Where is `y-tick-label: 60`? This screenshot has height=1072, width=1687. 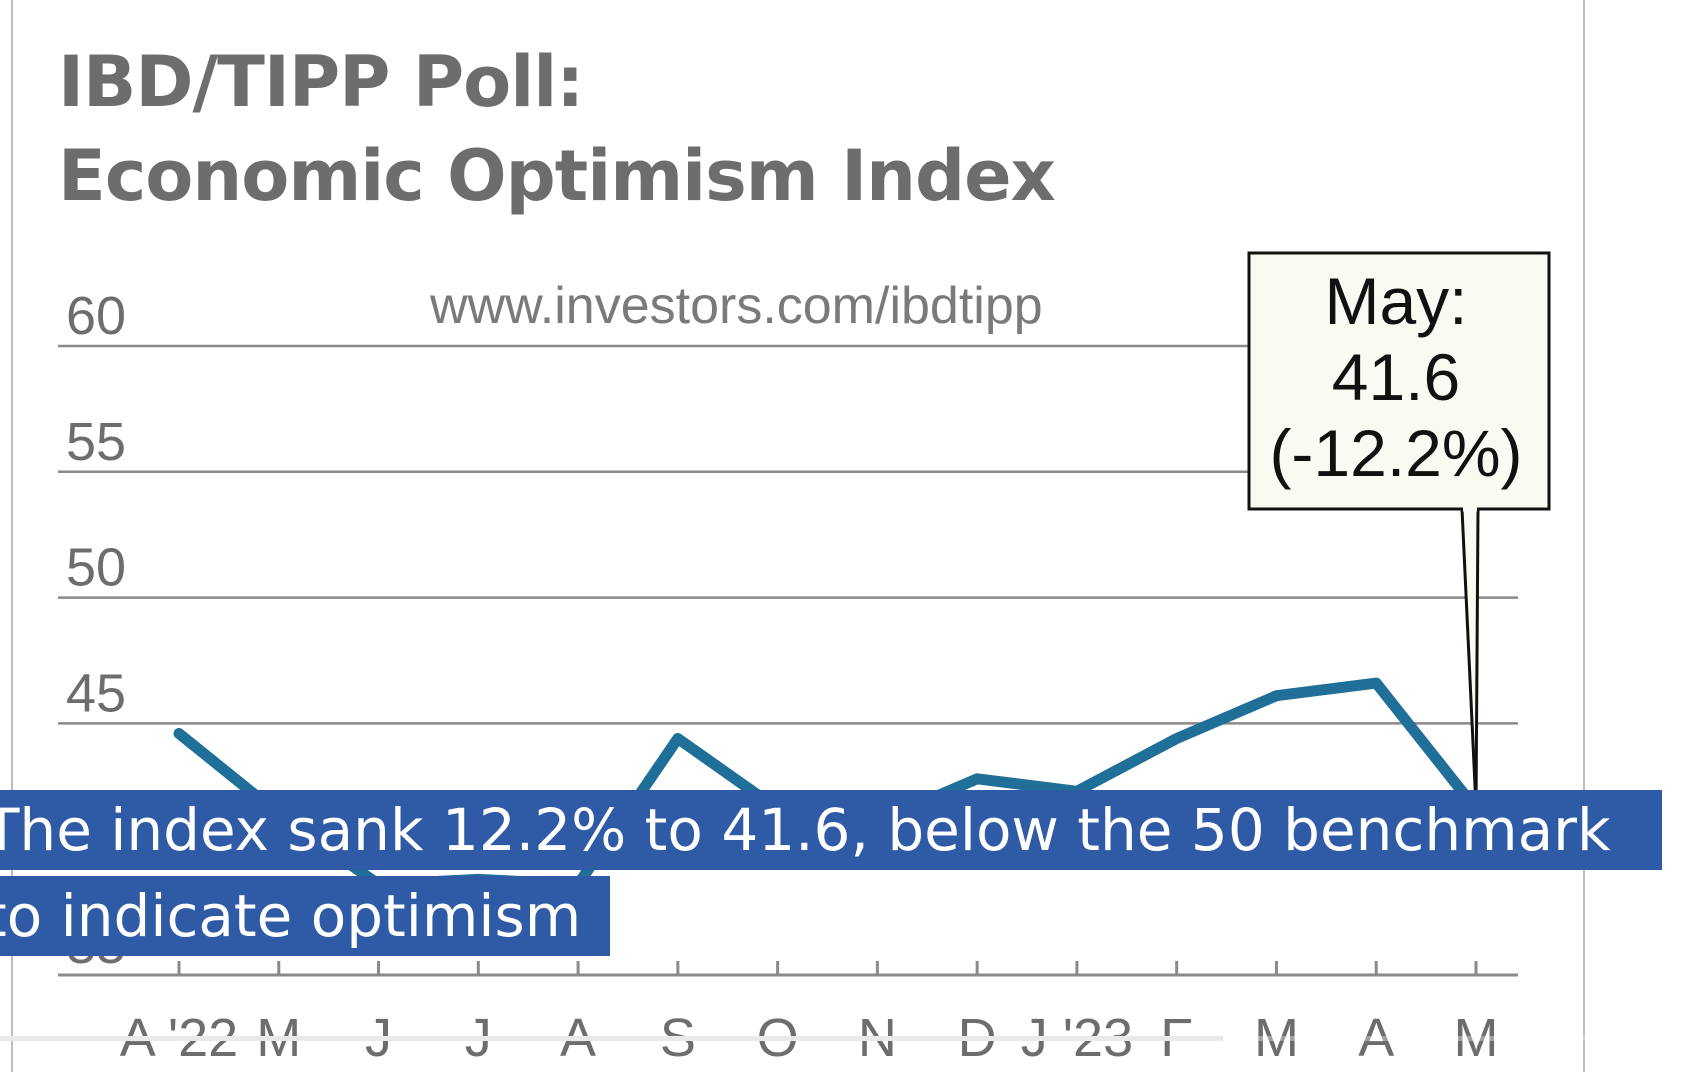 y-tick-label: 60 is located at coordinates (96, 316).